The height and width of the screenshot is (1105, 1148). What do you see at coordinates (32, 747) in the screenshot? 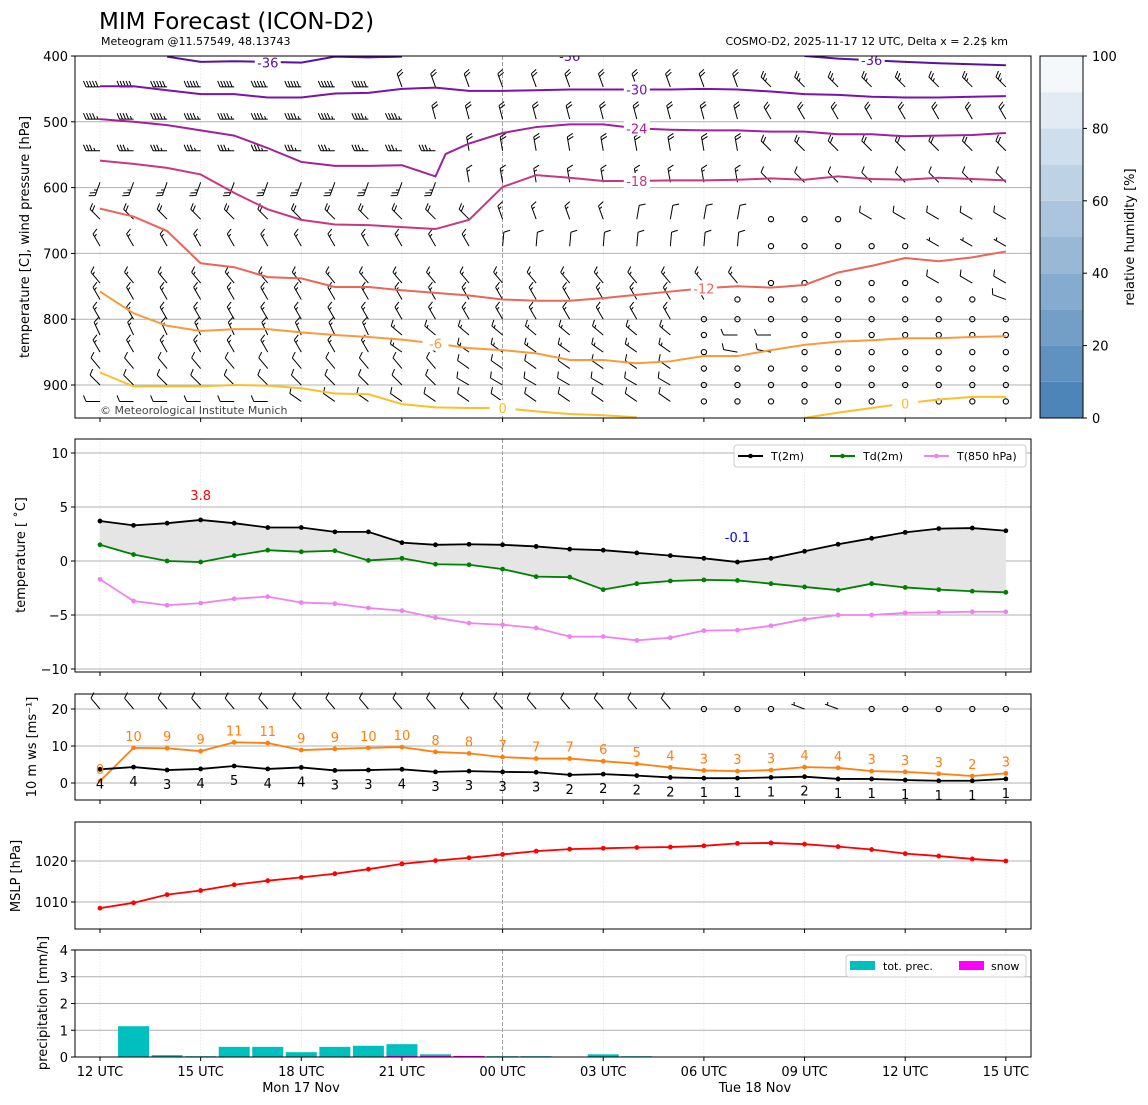
I see `wind-ylabel: 10 m ws [ms⁻¹]` at bounding box center [32, 747].